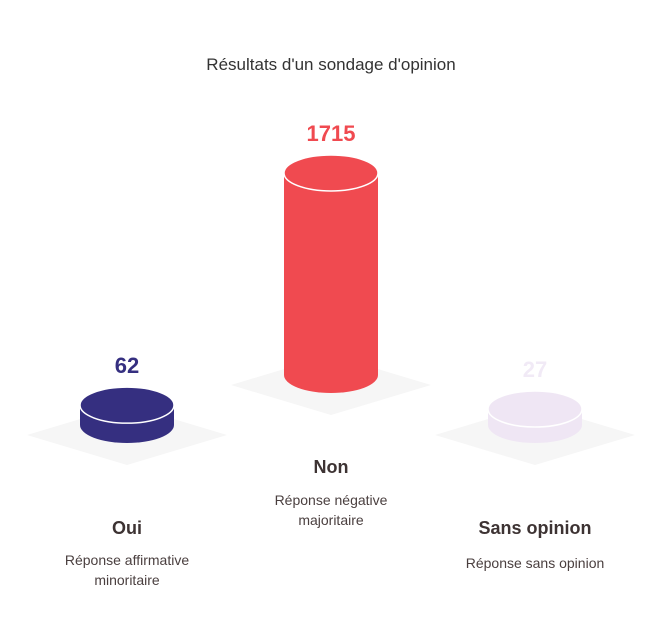 Image resolution: width=662 pixels, height=634 pixels. Describe the element at coordinates (330, 64) in the screenshot. I see `chart-title: Résultats d'un sondage d'opinion` at that location.